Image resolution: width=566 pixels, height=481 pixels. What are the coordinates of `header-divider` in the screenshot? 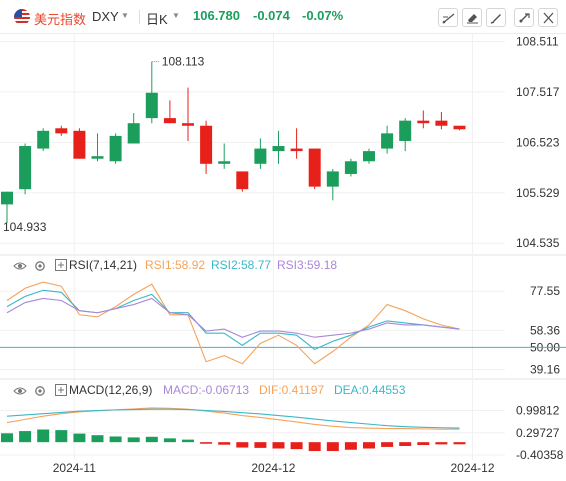 It's located at (139, 17).